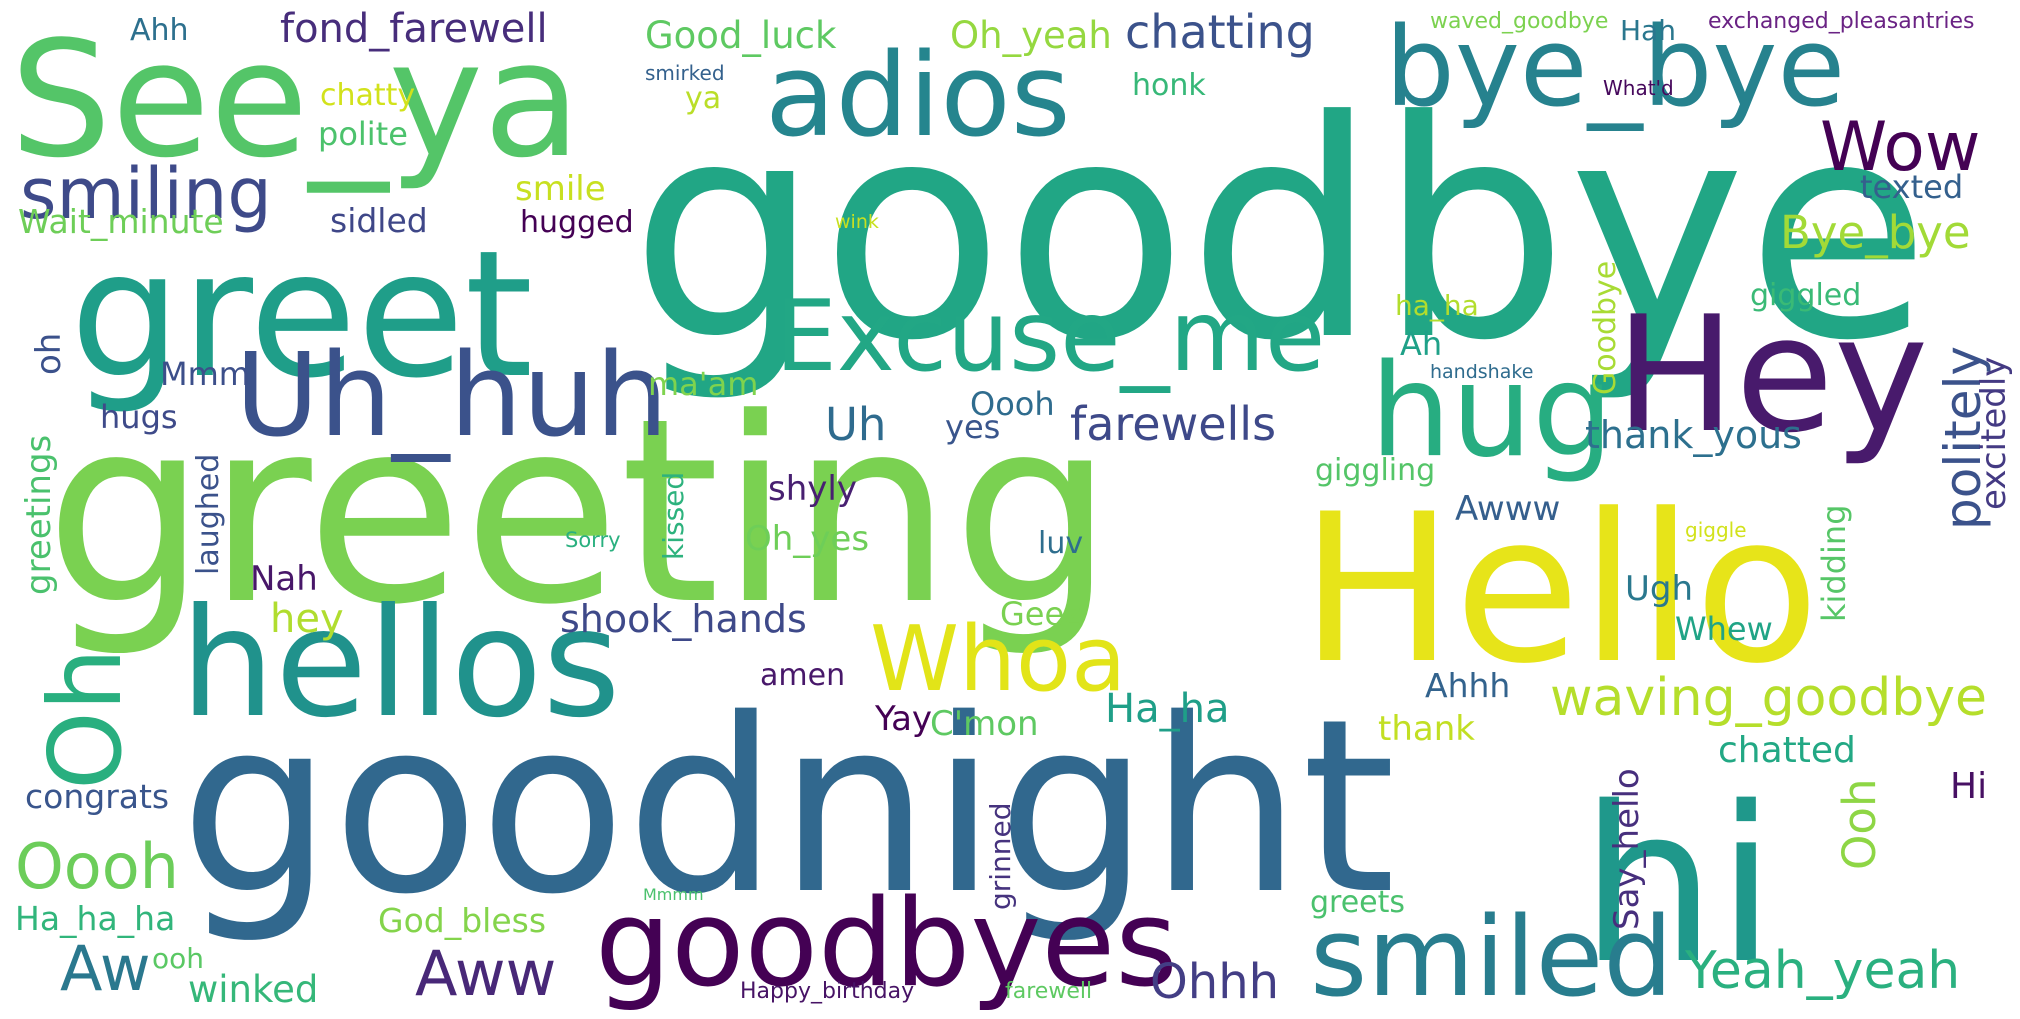 The height and width of the screenshot is (1019, 2020). I want to click on word-thank: thank, so click(1426, 729).